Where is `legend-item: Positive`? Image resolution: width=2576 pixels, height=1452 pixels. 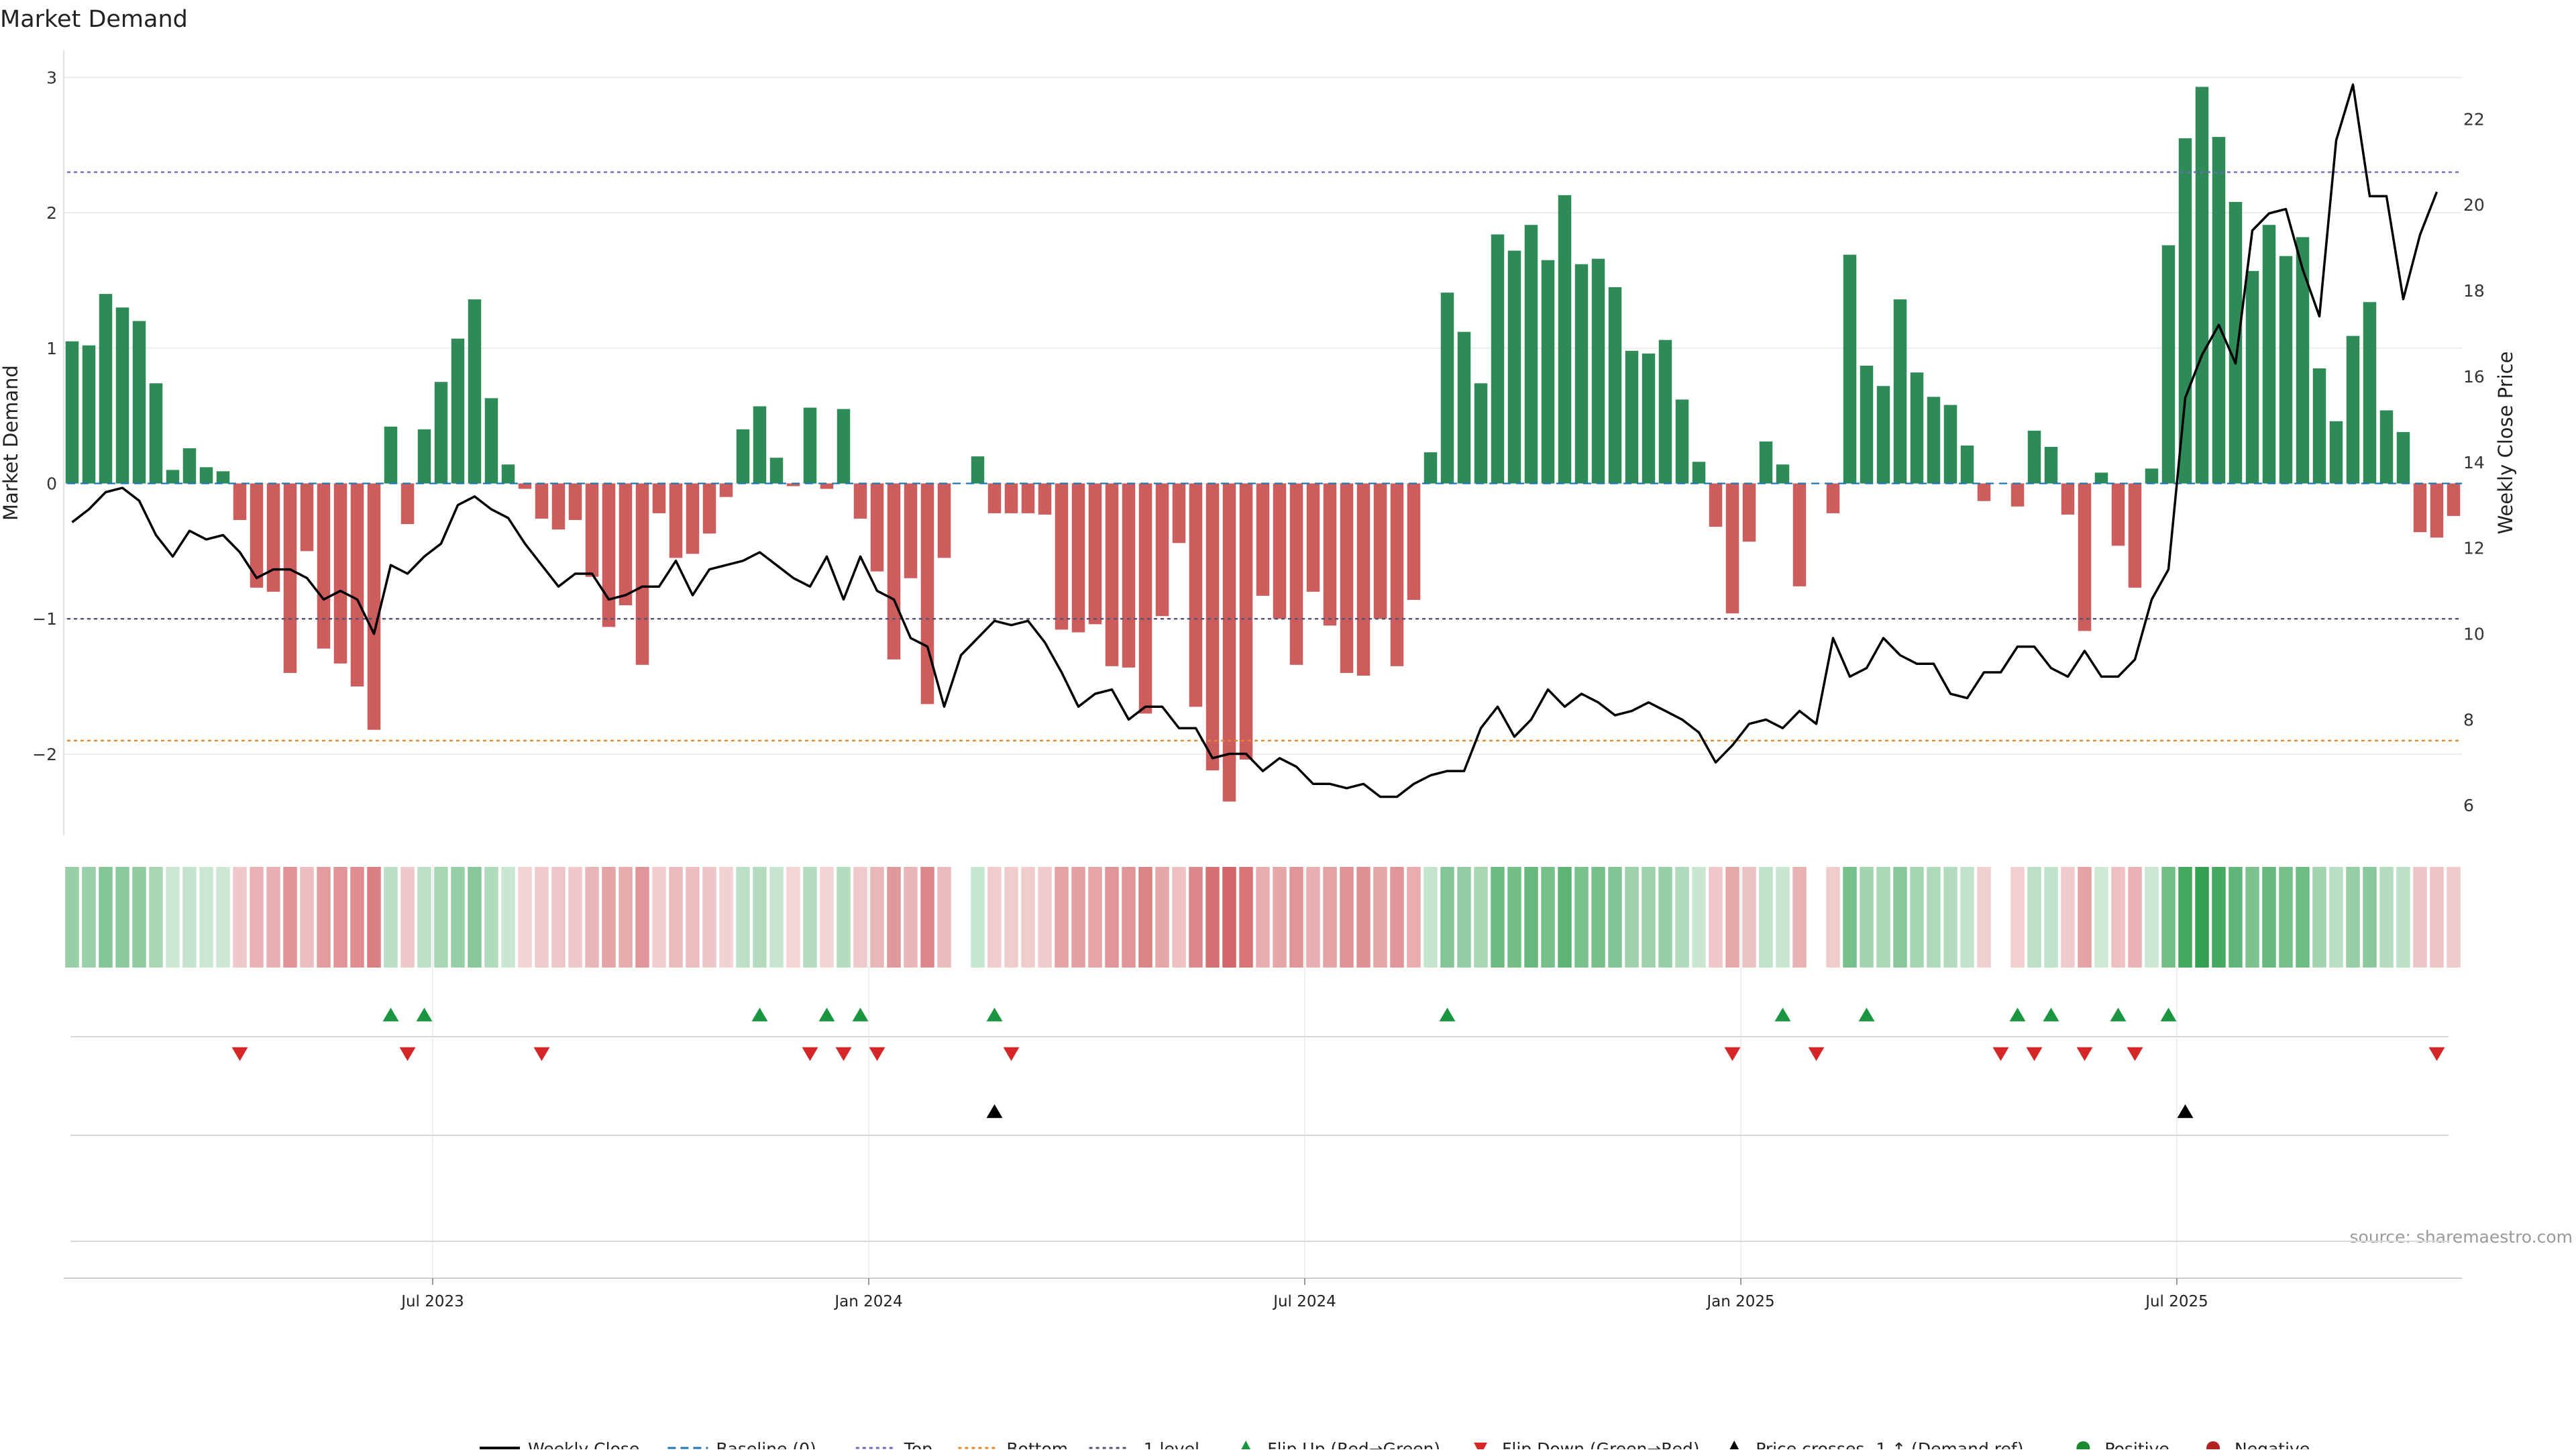 legend-item: Positive is located at coordinates (2122, 1446).